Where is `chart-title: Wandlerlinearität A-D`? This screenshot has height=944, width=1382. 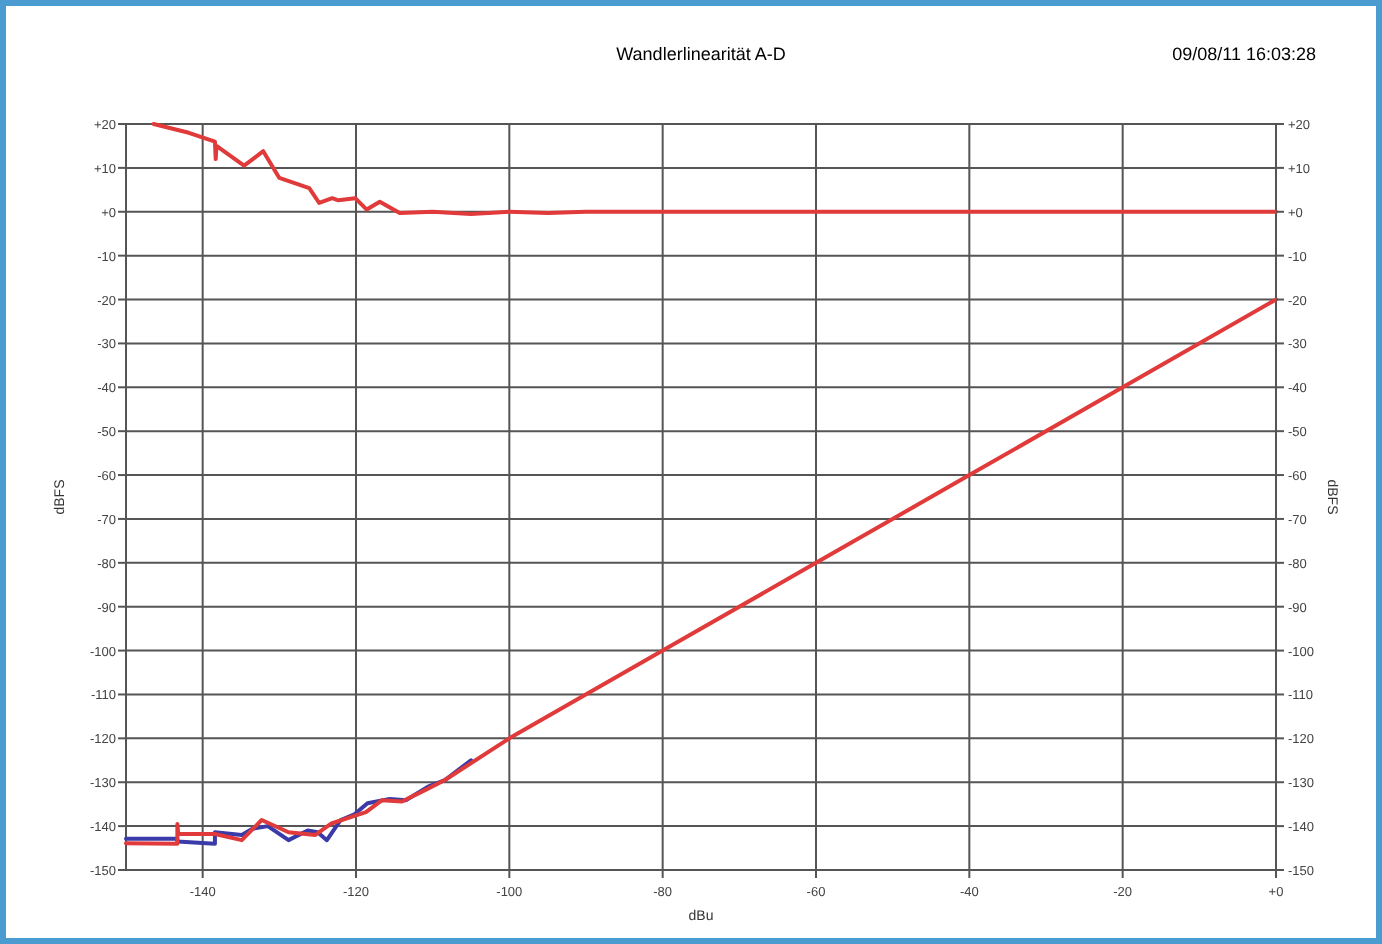 chart-title: Wandlerlinearität A-D is located at coordinates (701, 54).